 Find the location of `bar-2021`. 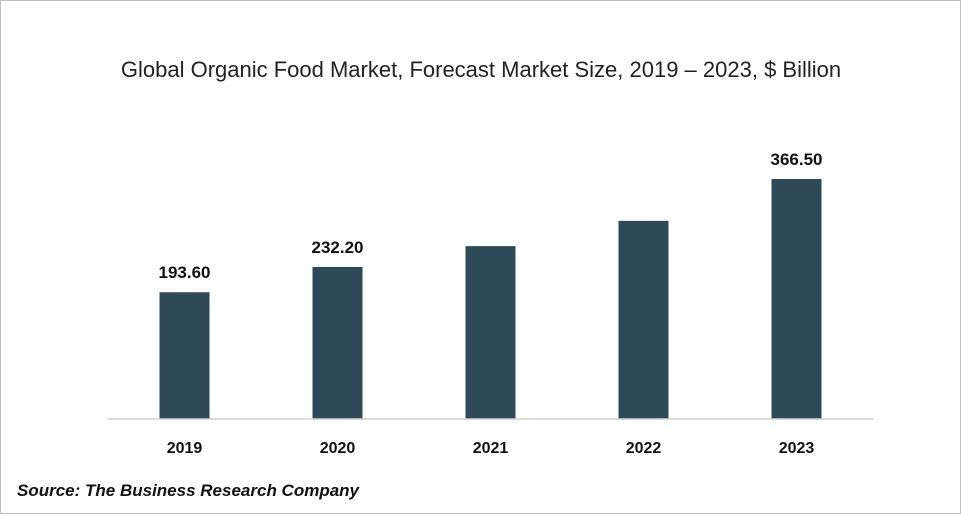

bar-2021 is located at coordinates (490, 332).